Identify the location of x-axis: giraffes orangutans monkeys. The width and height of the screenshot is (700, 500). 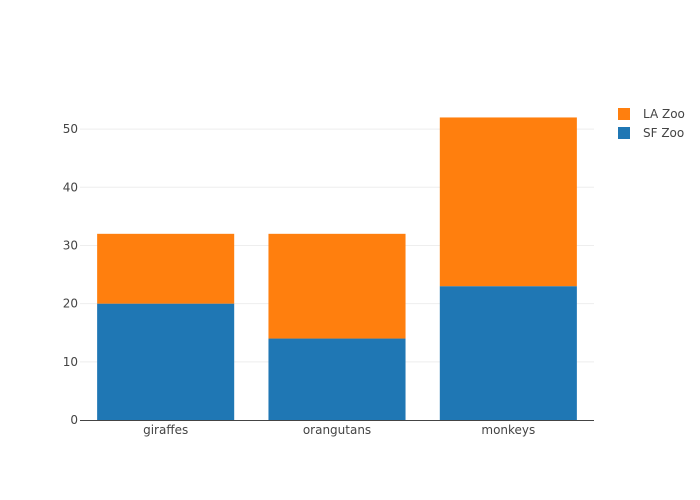
(339, 430).